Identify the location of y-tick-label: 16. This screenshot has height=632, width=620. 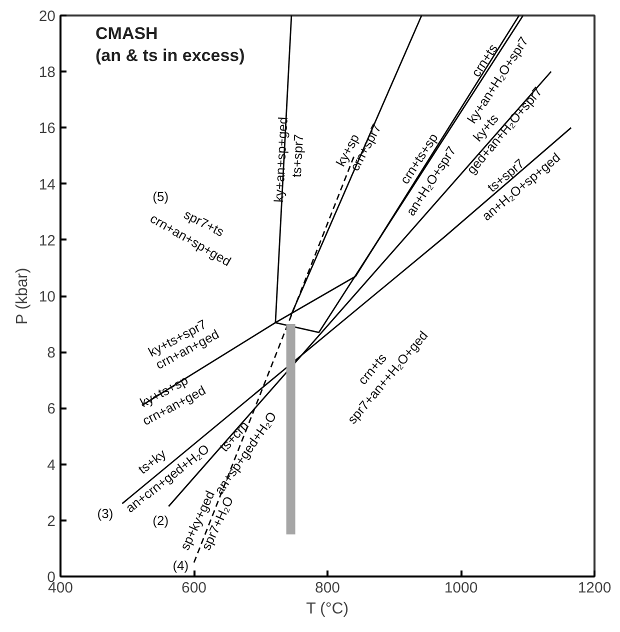
(47, 129).